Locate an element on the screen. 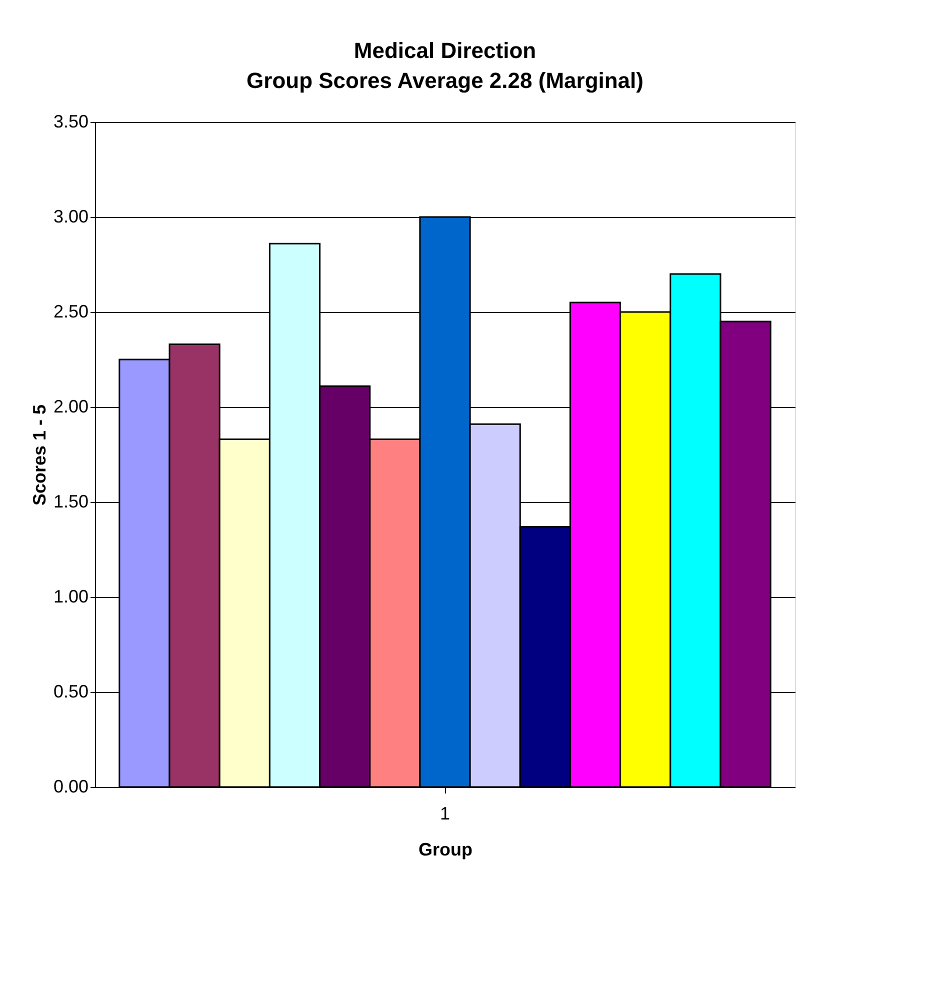  y-tick-label: 2.00 is located at coordinates (70, 406).